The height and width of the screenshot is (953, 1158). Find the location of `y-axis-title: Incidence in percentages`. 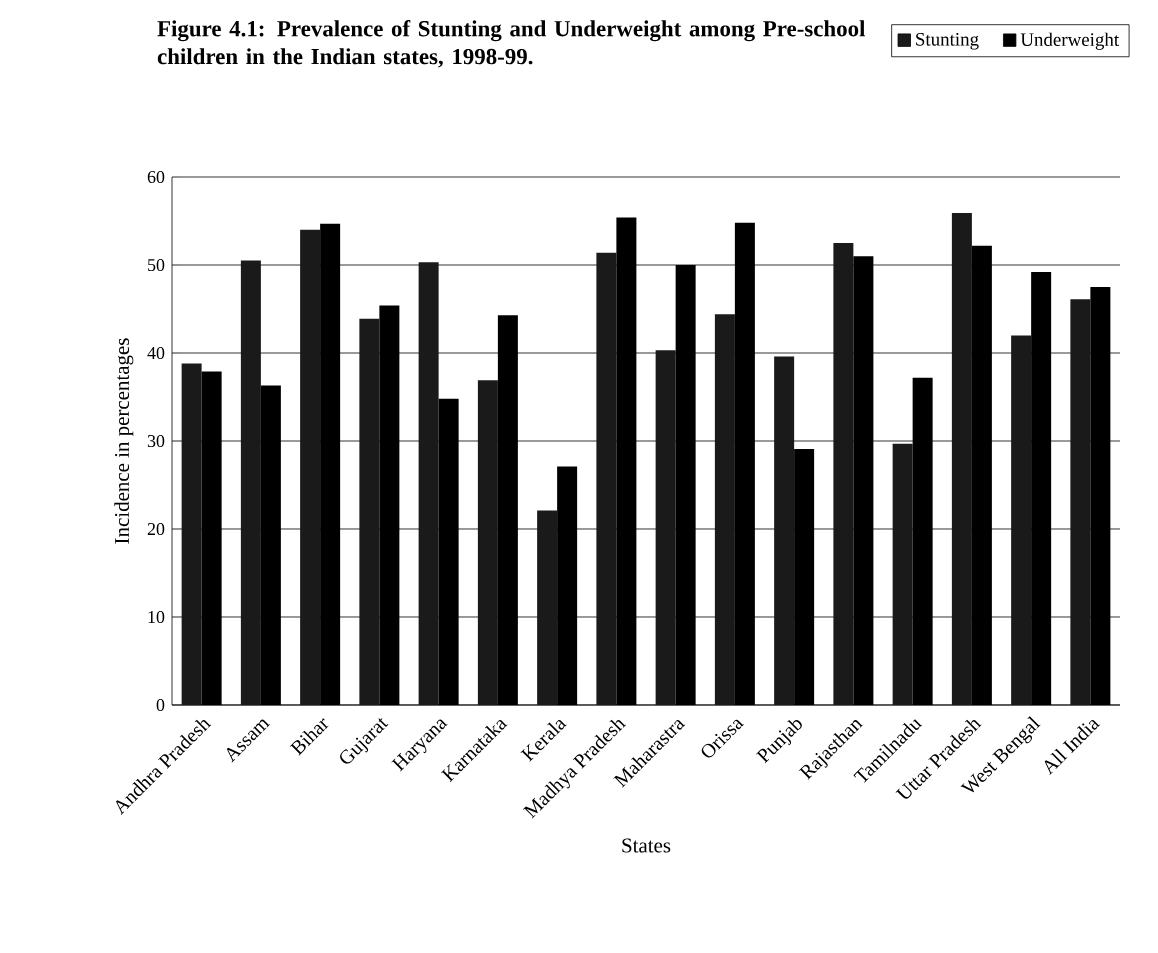

y-axis-title: Incidence in percentages is located at coordinates (124, 441).